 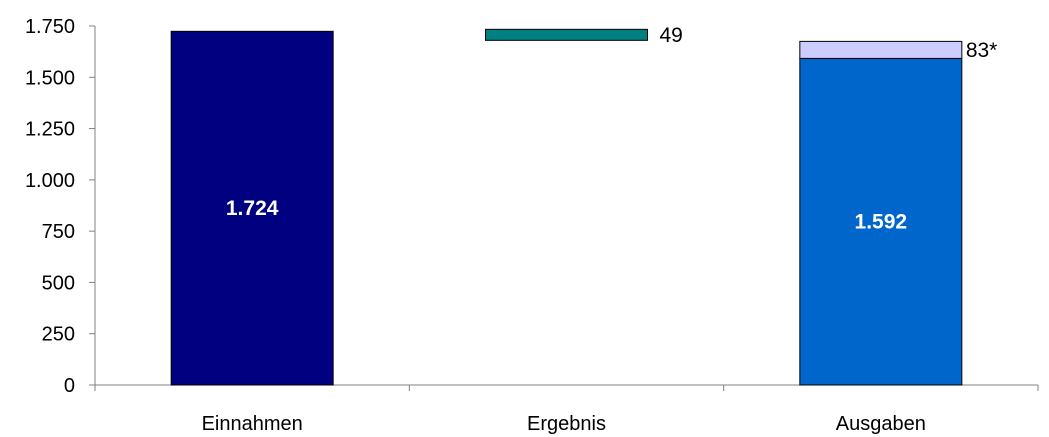 I want to click on data-label: 1.592, so click(x=881, y=222).